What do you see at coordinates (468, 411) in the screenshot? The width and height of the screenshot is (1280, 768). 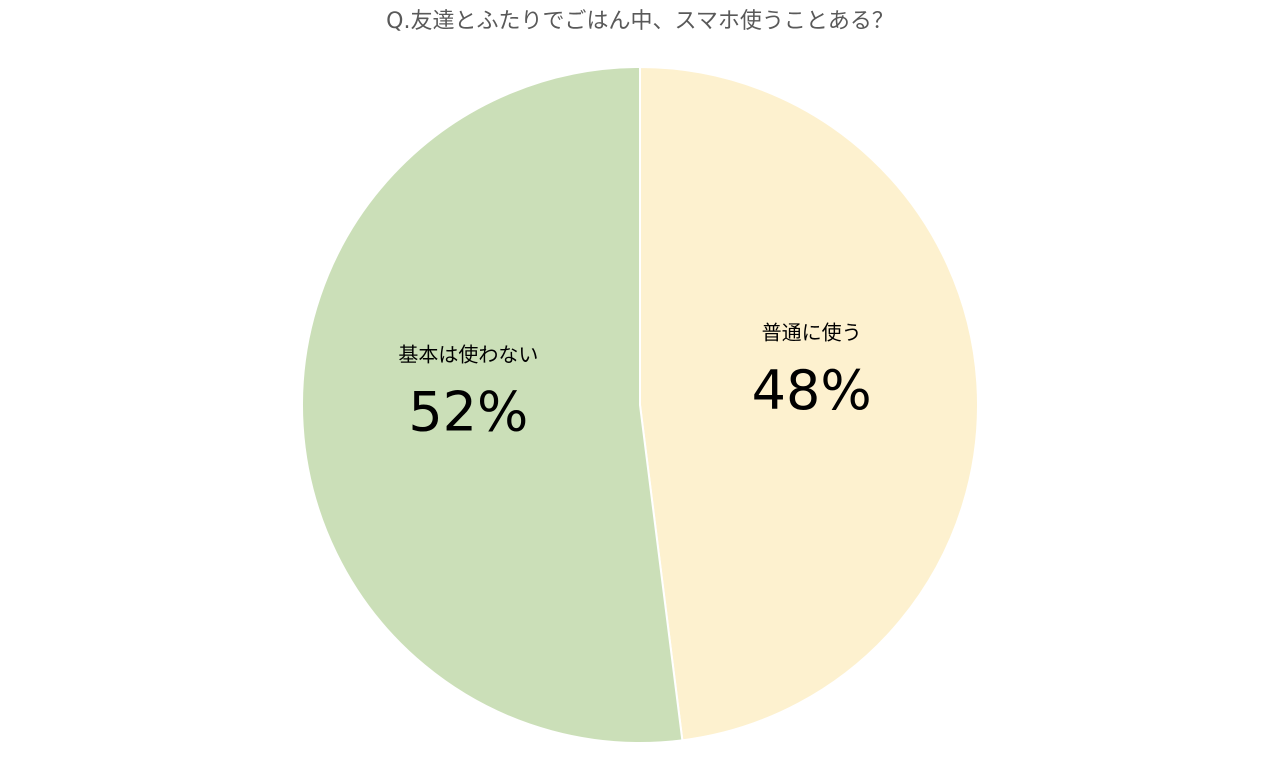 I see `slice-value-label: 52%` at bounding box center [468, 411].